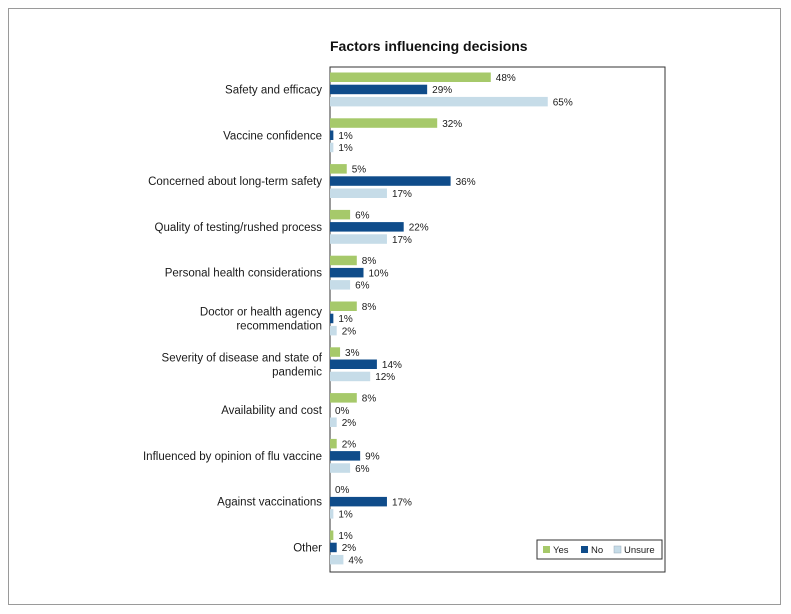 This screenshot has width=791, height=614. What do you see at coordinates (442, 90) in the screenshot?
I see `data-label: 29%` at bounding box center [442, 90].